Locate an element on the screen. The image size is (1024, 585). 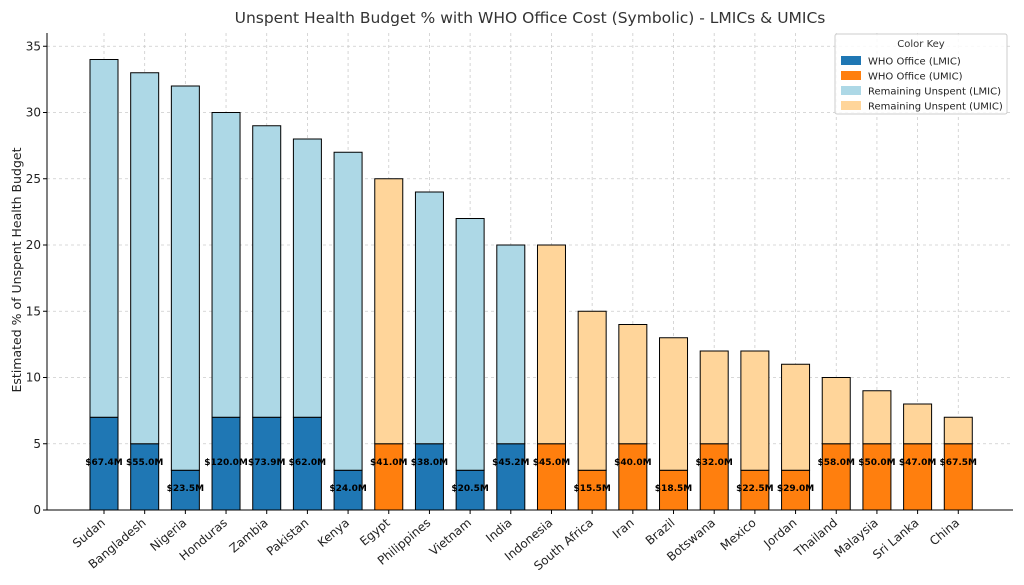
legend-label: WHO Office (UMIC) is located at coordinates (915, 77).